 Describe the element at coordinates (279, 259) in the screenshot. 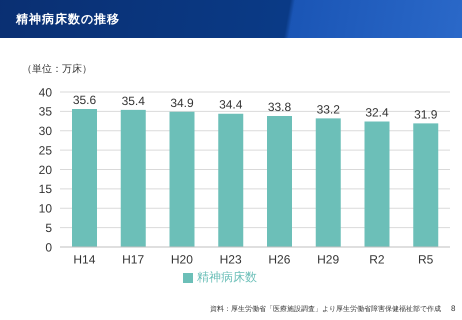

I see `x-tick-label: H26` at that location.